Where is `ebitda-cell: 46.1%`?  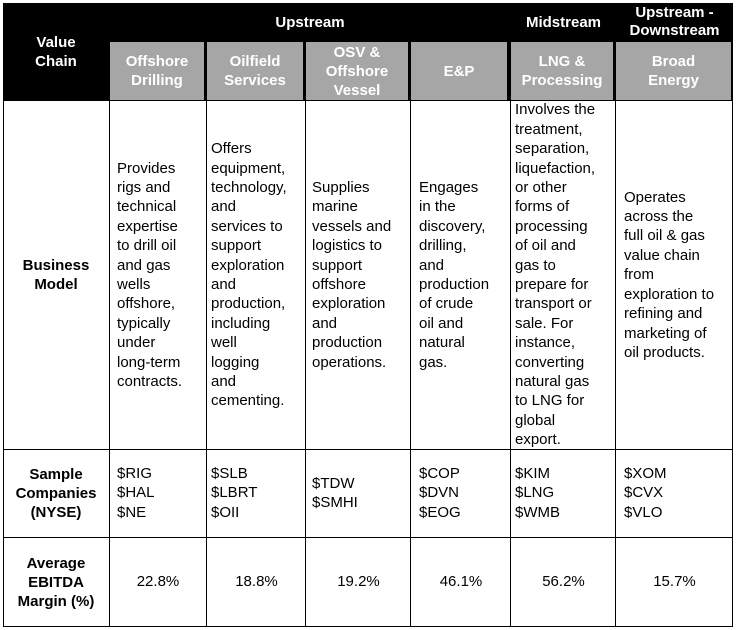
ebitda-cell: 46.1% is located at coordinates (461, 582).